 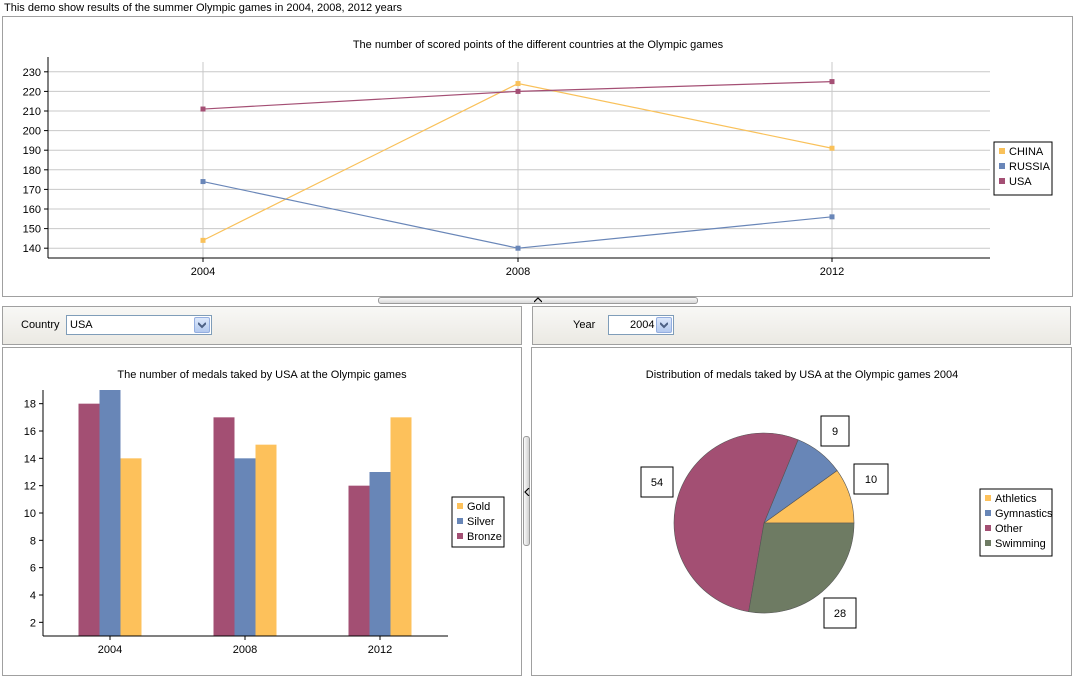 I want to click on bar-silver-2008, so click(x=245, y=547).